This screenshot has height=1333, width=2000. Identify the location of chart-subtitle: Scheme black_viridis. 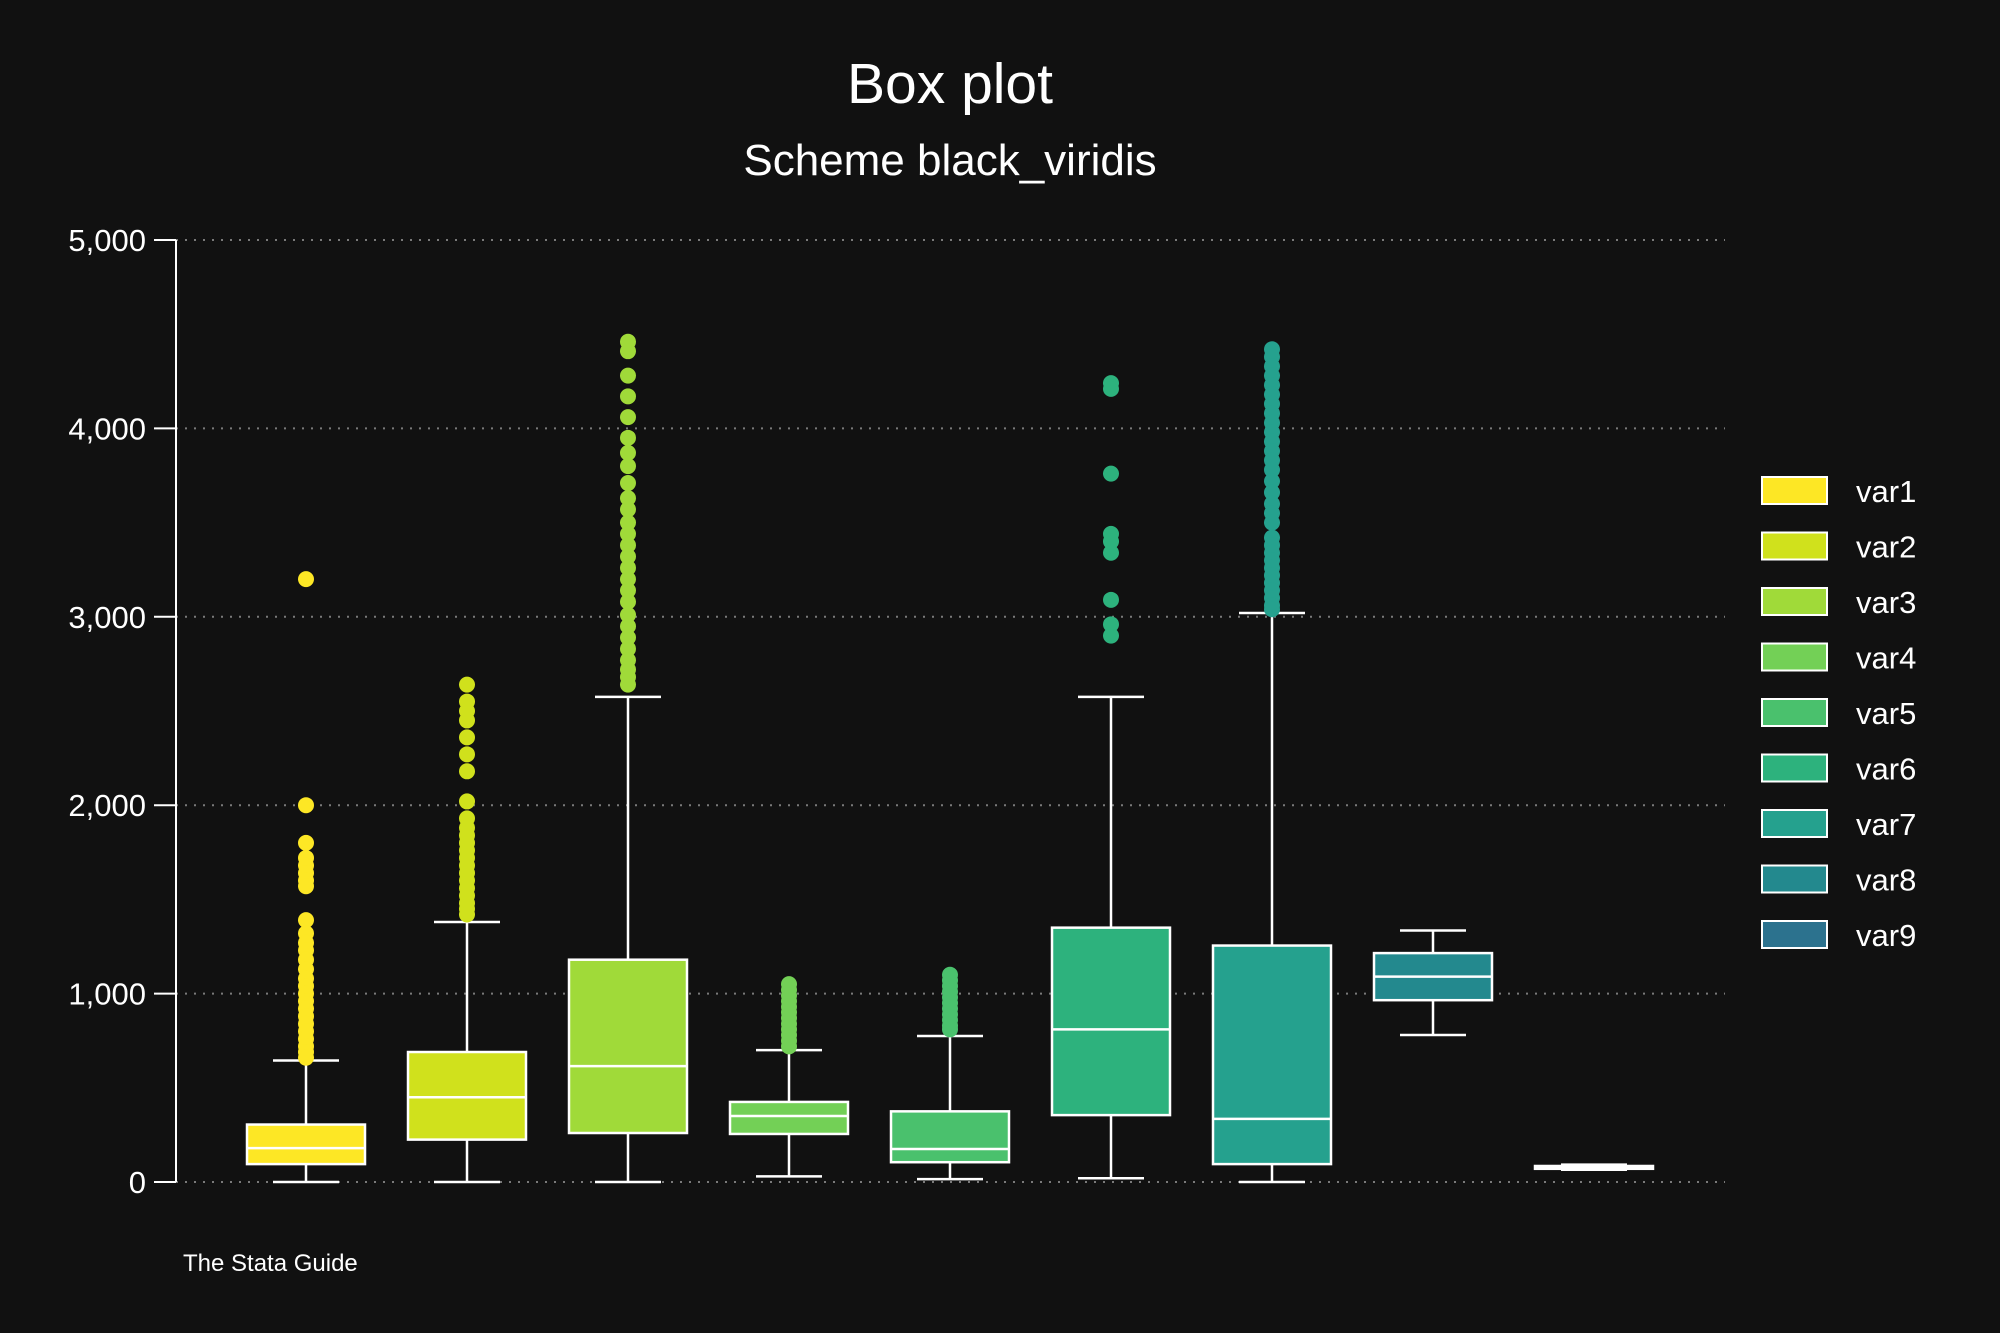
(949, 160).